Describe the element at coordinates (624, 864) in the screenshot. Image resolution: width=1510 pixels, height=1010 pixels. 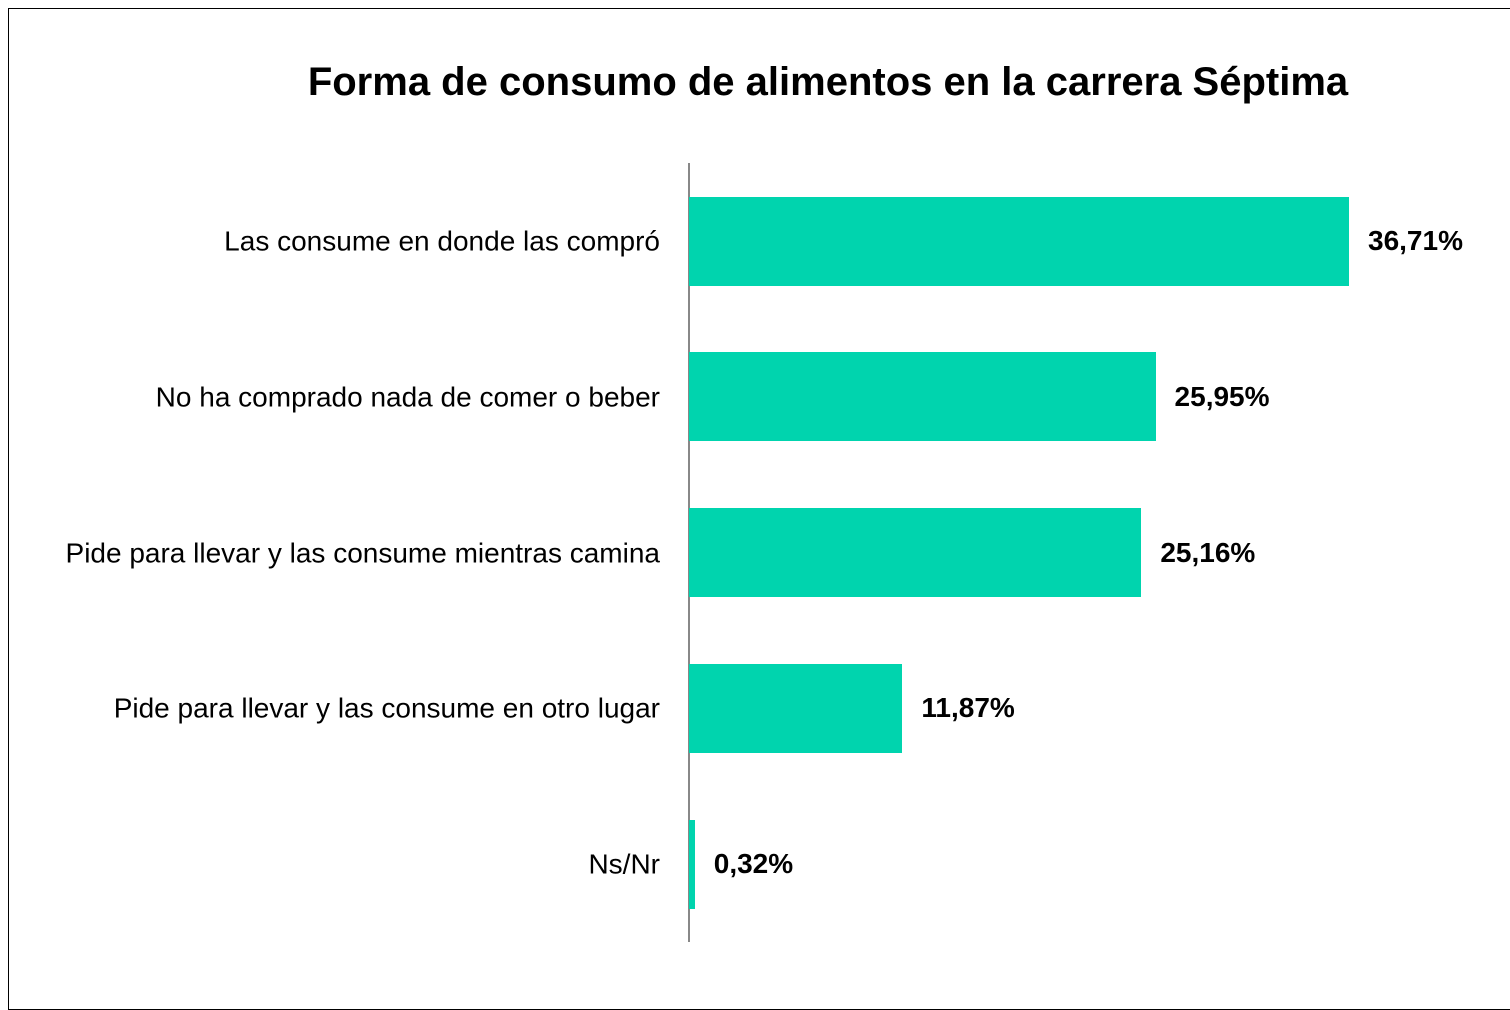
I see `category-label: Ns/Nr` at that location.